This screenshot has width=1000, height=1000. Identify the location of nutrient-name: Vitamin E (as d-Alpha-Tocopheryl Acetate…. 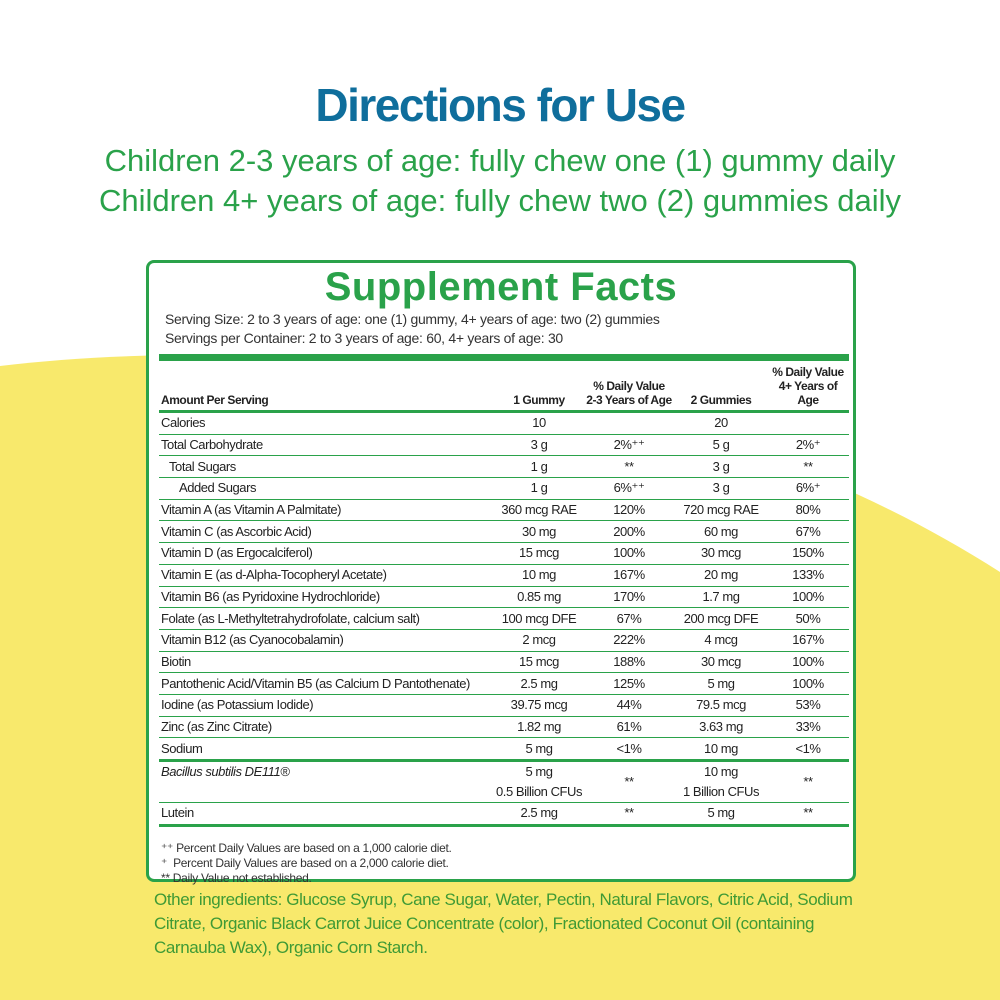
(327, 575).